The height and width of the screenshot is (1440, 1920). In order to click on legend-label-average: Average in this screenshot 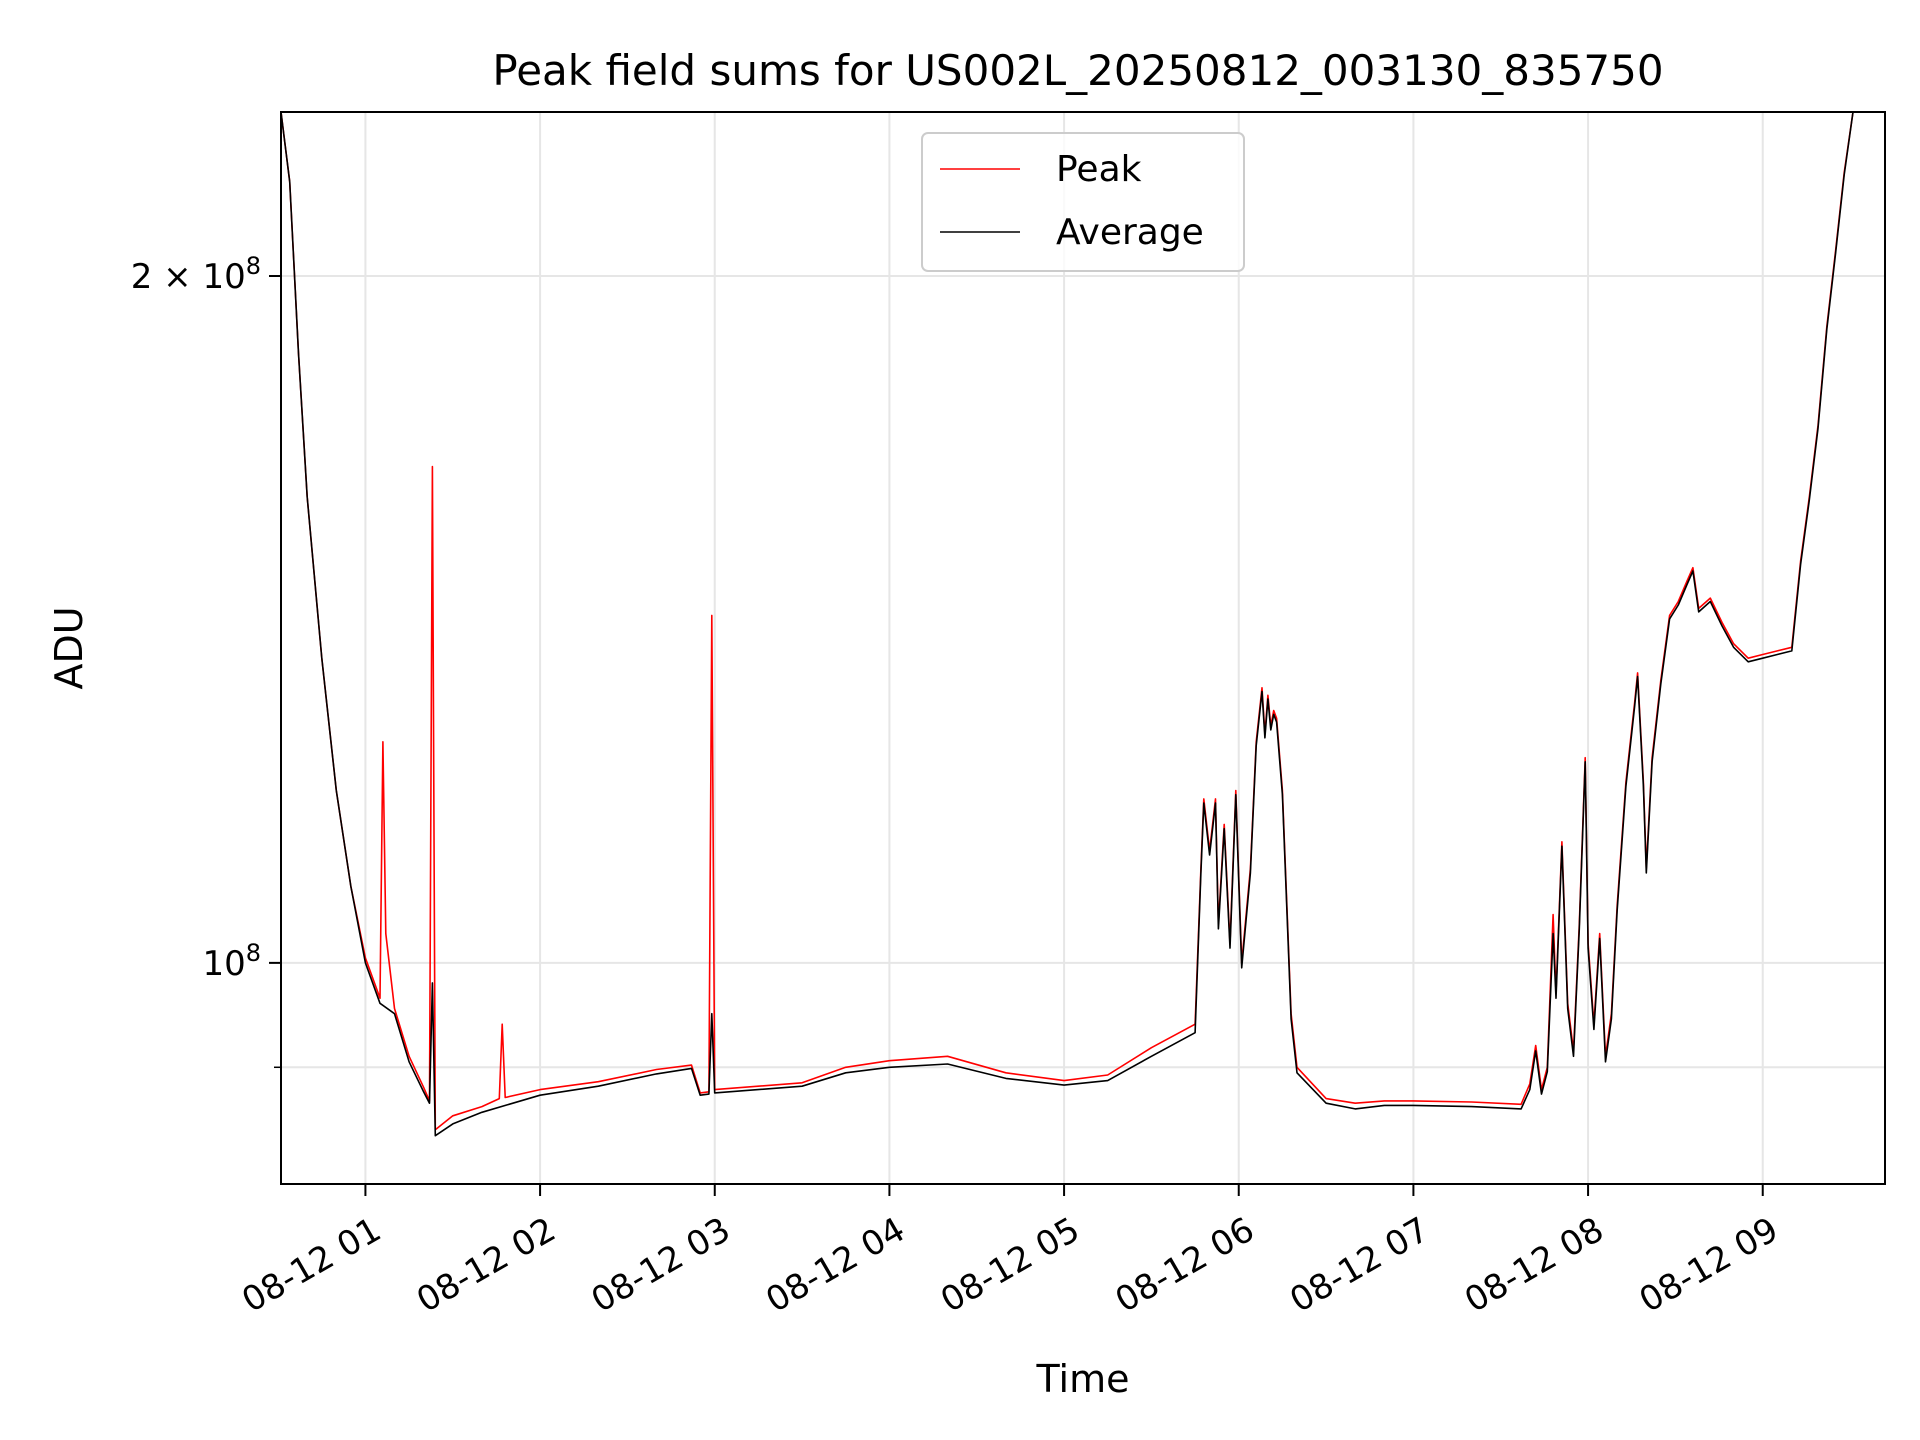, I will do `click(1130, 232)`.